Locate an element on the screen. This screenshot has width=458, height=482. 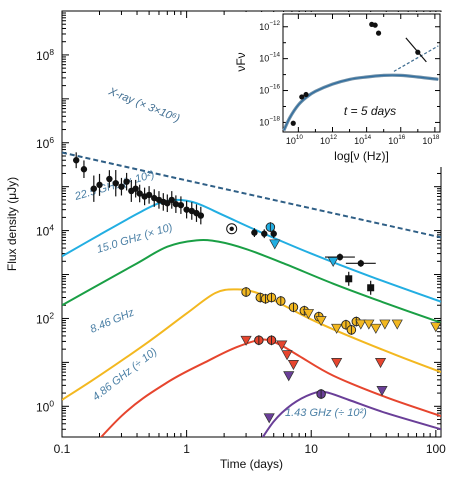
series-label-5: 1.43 GHz (÷ 10²) is located at coordinates (326, 413).